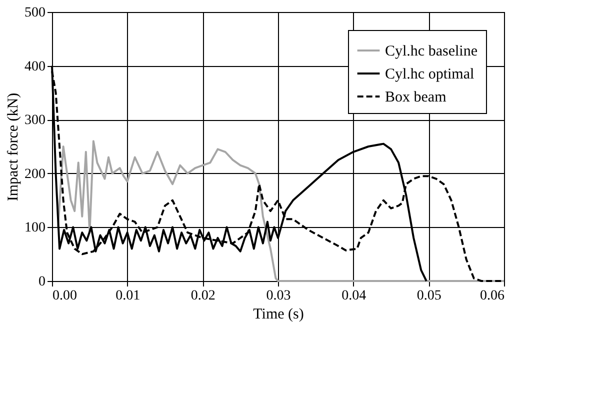  What do you see at coordinates (203, 296) in the screenshot?
I see `x-tick-label: 0.02` at bounding box center [203, 296].